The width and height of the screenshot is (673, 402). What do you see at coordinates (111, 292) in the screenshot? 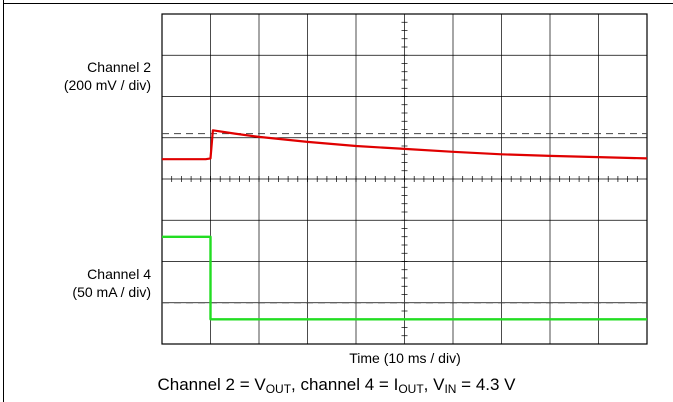
I see `channel-4-scale: (50 mA / div)` at bounding box center [111, 292].